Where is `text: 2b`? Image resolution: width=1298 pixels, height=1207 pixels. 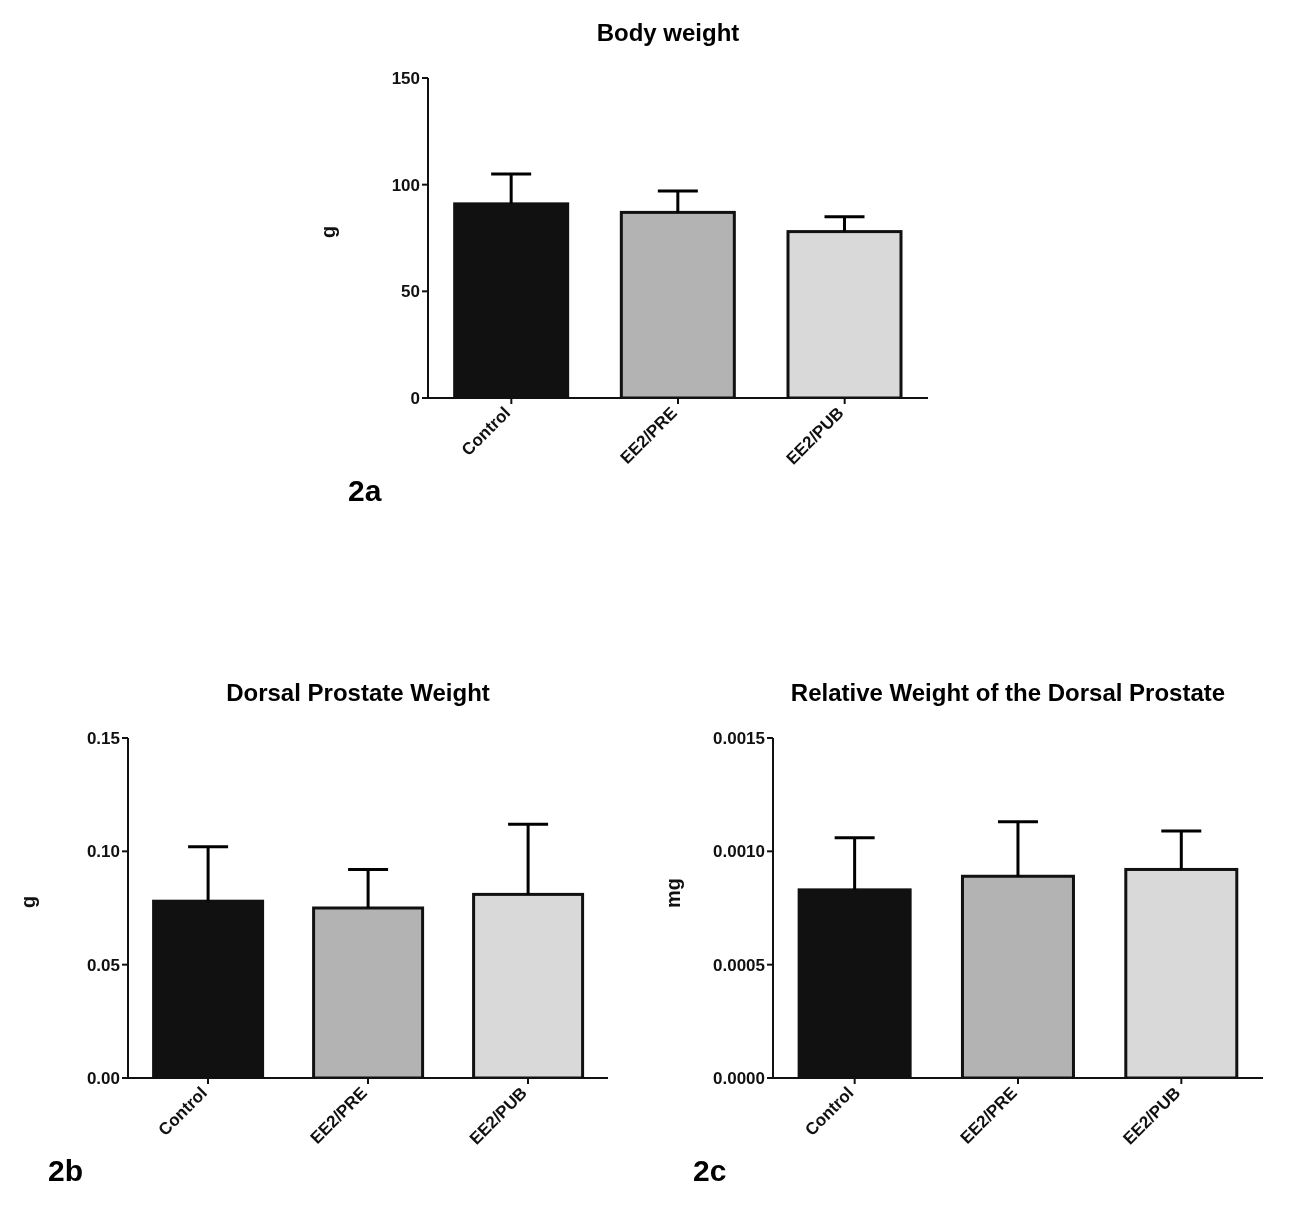 text: 2b is located at coordinates (66, 1171).